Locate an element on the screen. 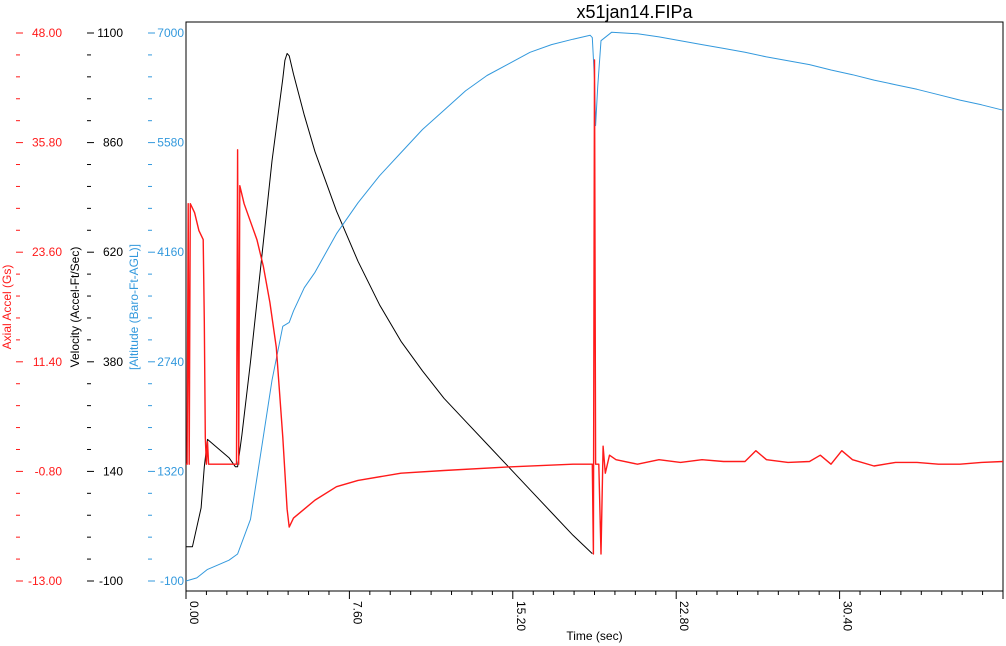 The height and width of the screenshot is (646, 1006). x-tick-label: 38.00 is located at coordinates (1005, 616).